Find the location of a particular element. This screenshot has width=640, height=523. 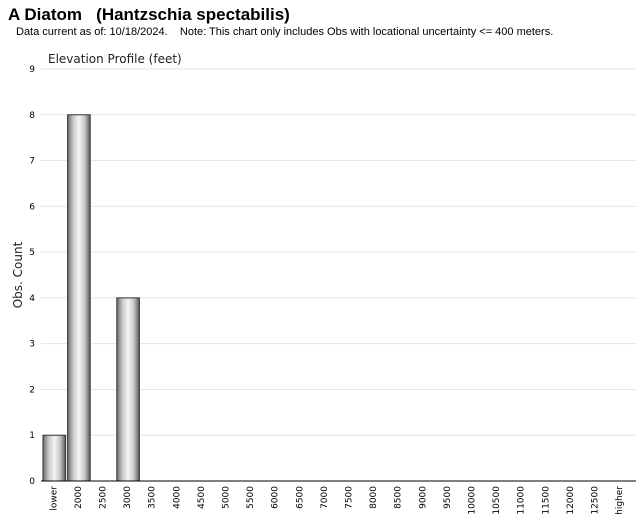

y-axis-label: Obs. Count is located at coordinates (18, 274).